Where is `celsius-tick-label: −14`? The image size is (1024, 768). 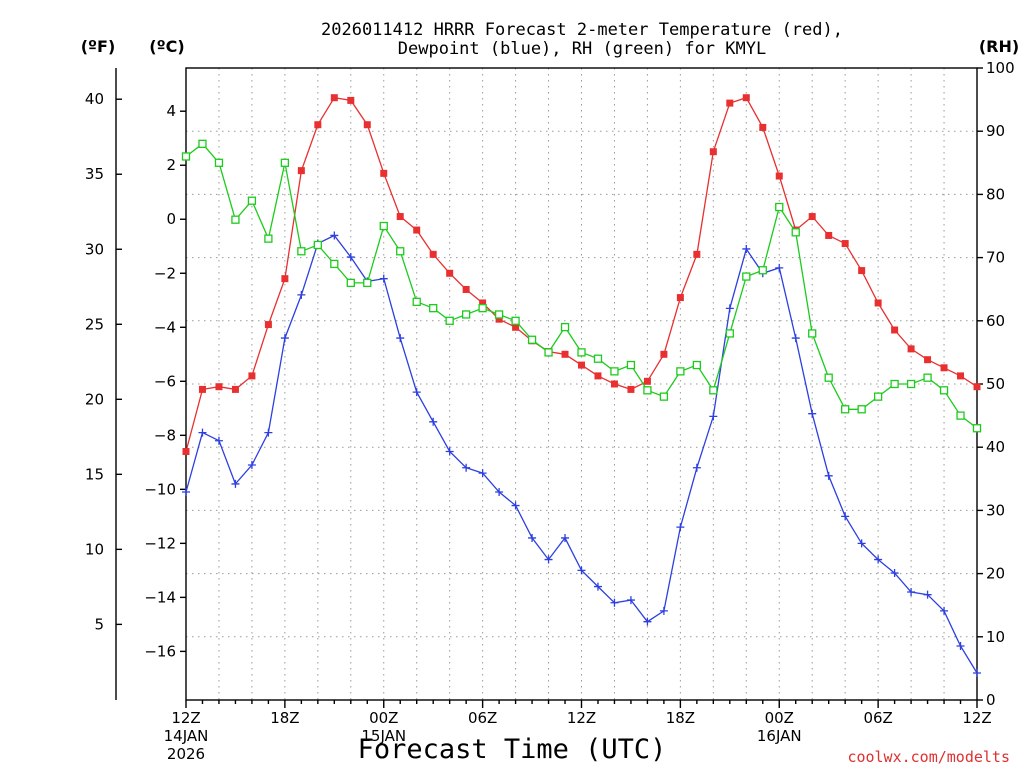 celsius-tick-label: −14 is located at coordinates (160, 597).